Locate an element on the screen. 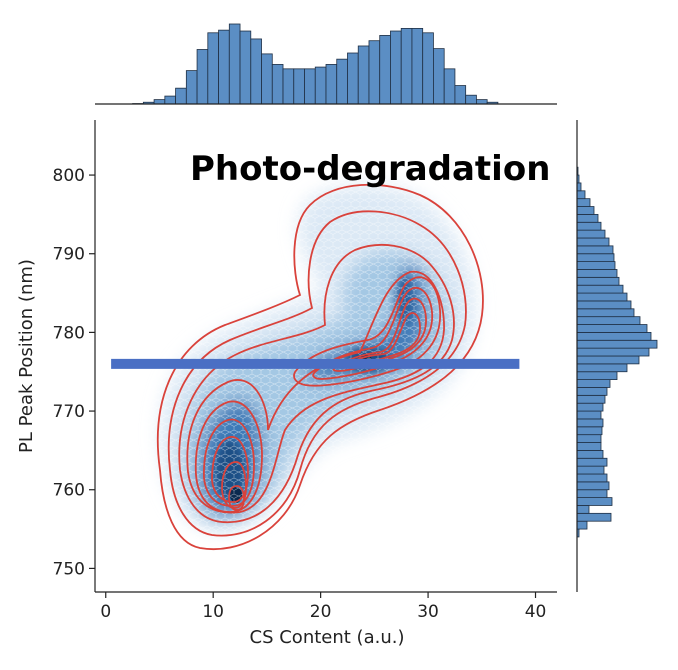  x-tick-label: 30 is located at coordinates (428, 612).